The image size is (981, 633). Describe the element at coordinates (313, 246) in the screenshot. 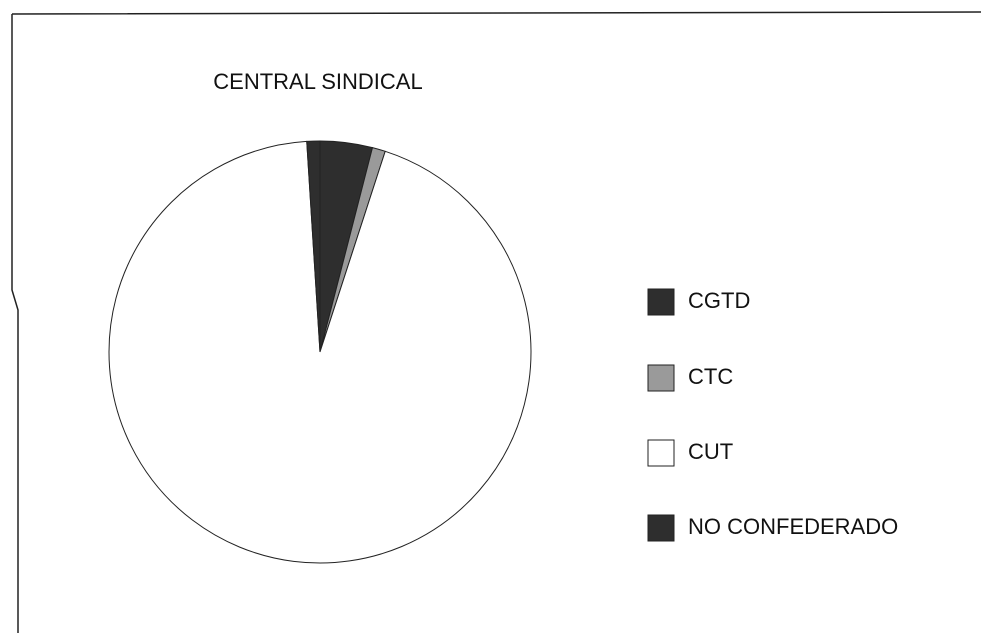

I see `pie-slice` at that location.